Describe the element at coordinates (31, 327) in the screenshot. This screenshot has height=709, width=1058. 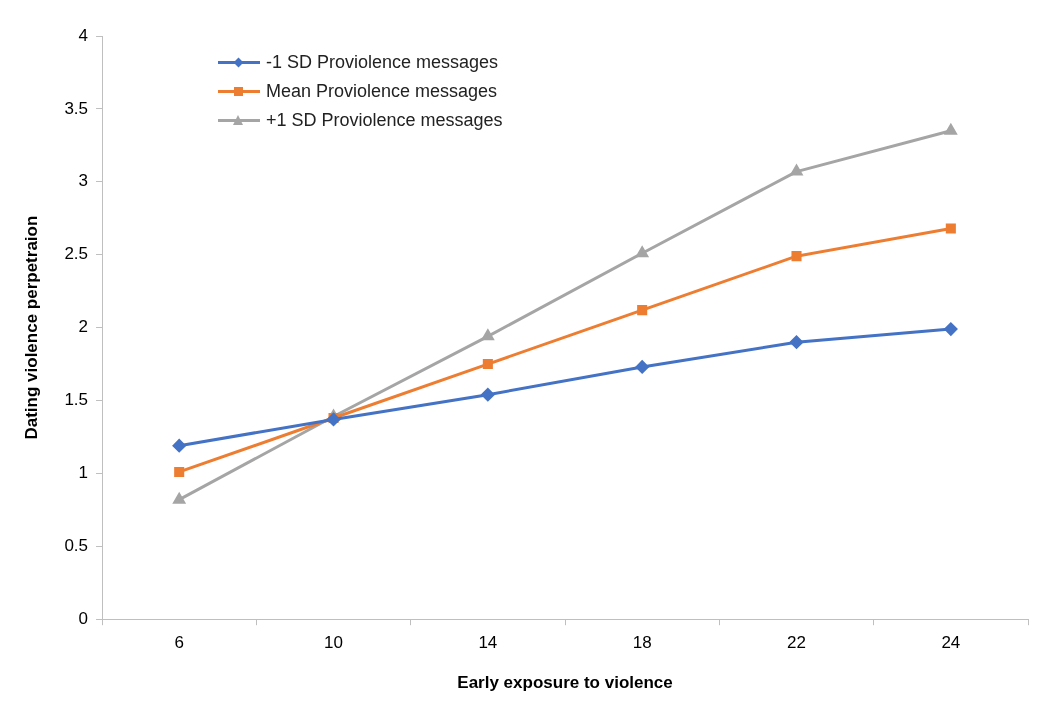
I see `y-axis-title: Dating violence perpetraion` at that location.